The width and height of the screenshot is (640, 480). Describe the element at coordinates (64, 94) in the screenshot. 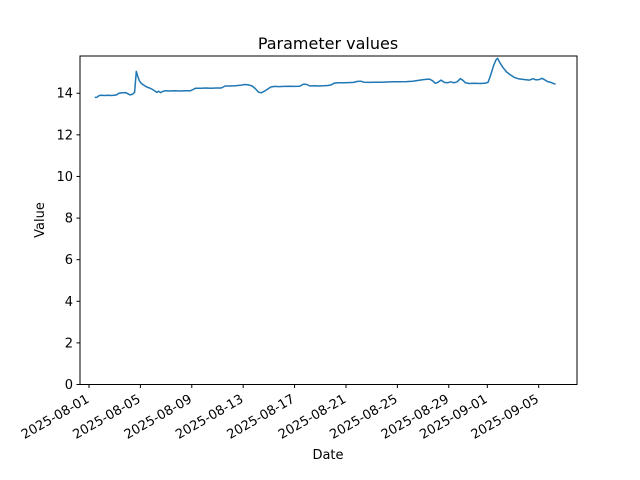

I see `y-tick-label: 14` at that location.